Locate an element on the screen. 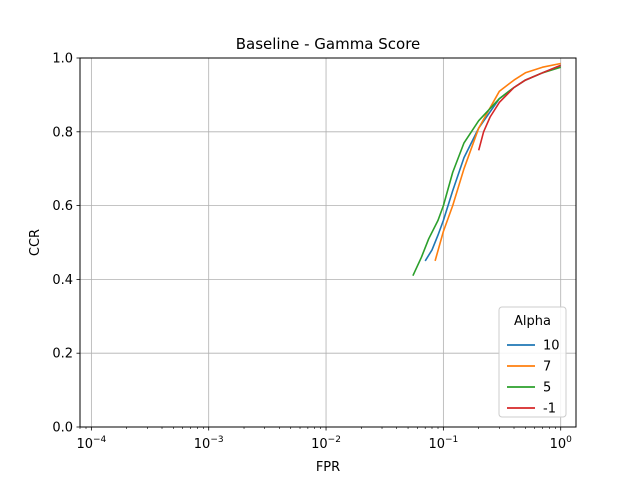  chart-title: Baseline - Gamma Score is located at coordinates (328, 44).